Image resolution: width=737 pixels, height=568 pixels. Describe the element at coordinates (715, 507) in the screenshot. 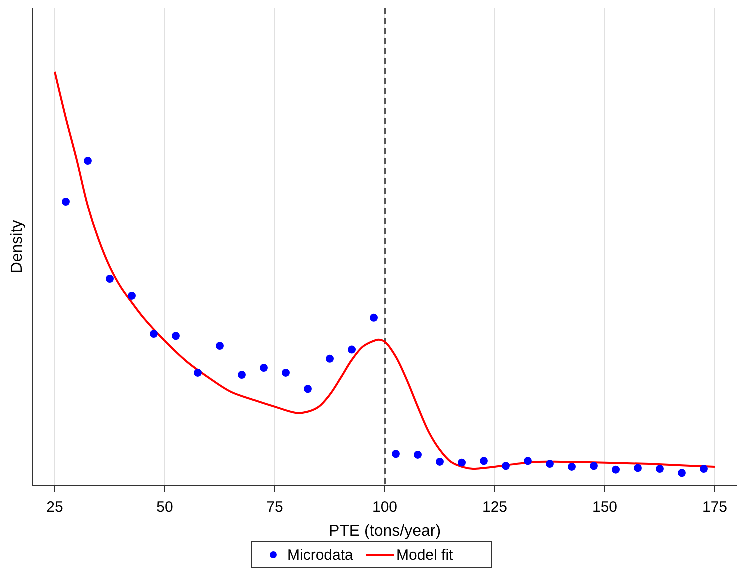

I see `x-tick-label: 175` at that location.